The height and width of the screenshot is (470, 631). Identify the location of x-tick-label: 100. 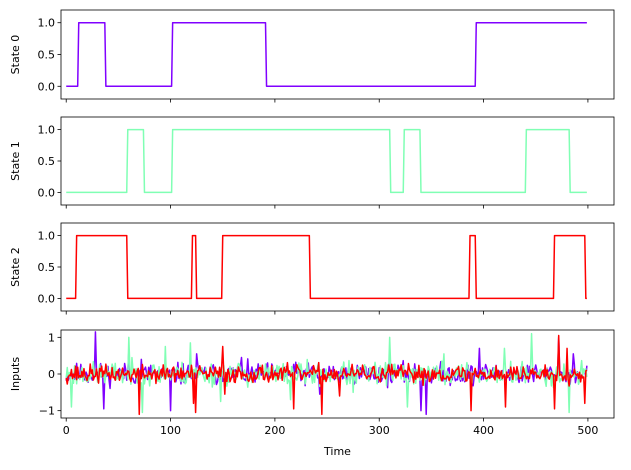
(170, 430).